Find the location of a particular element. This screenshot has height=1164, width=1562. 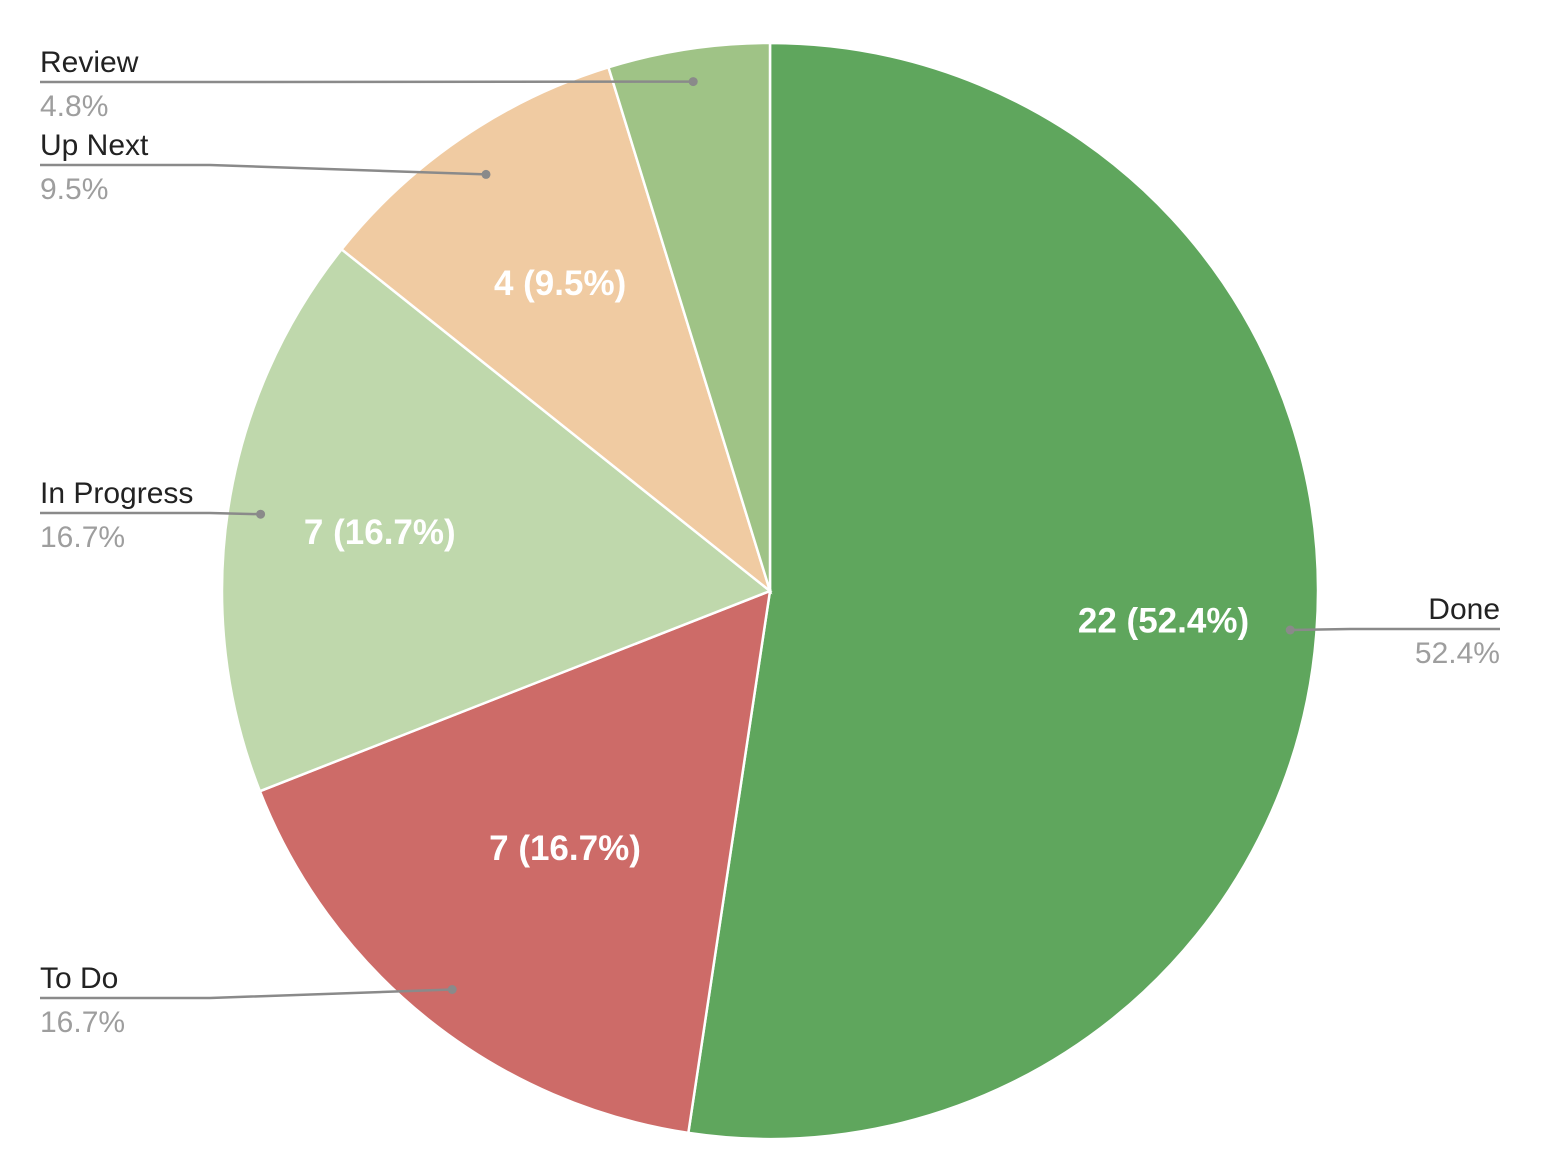

legend-percent-to-do: 16.7% is located at coordinates (82, 1022).